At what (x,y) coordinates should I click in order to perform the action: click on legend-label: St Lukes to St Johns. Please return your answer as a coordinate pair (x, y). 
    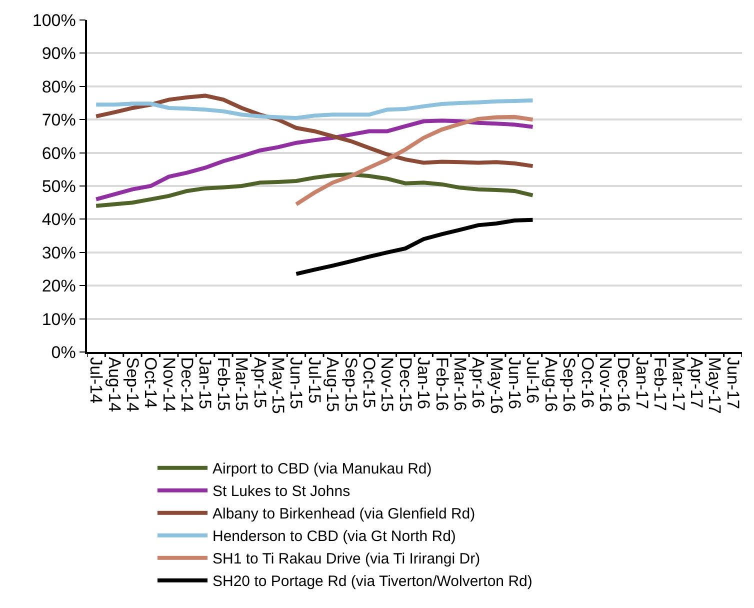
    Looking at the image, I should click on (281, 491).